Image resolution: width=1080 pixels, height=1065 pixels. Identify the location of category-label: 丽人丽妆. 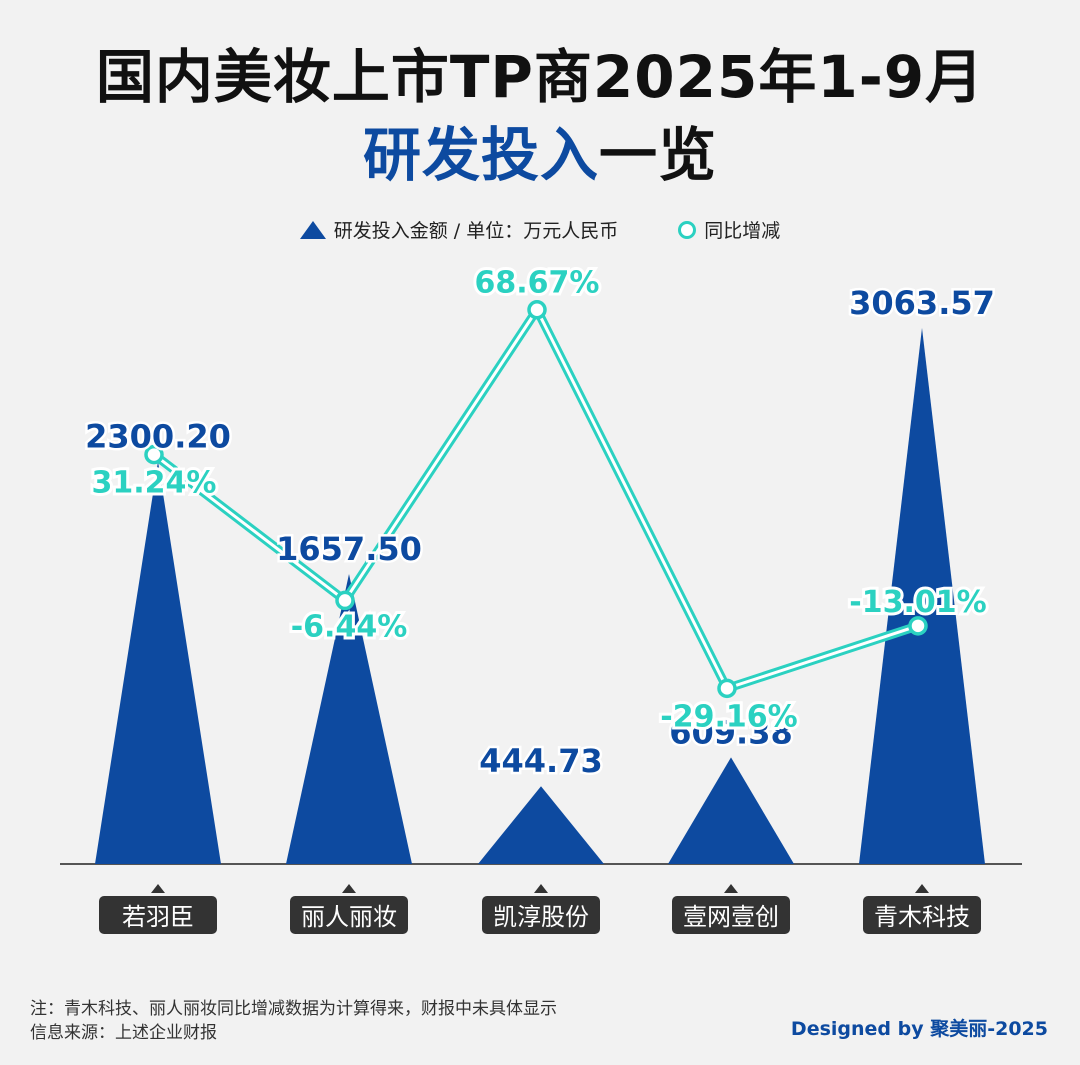
(349, 917).